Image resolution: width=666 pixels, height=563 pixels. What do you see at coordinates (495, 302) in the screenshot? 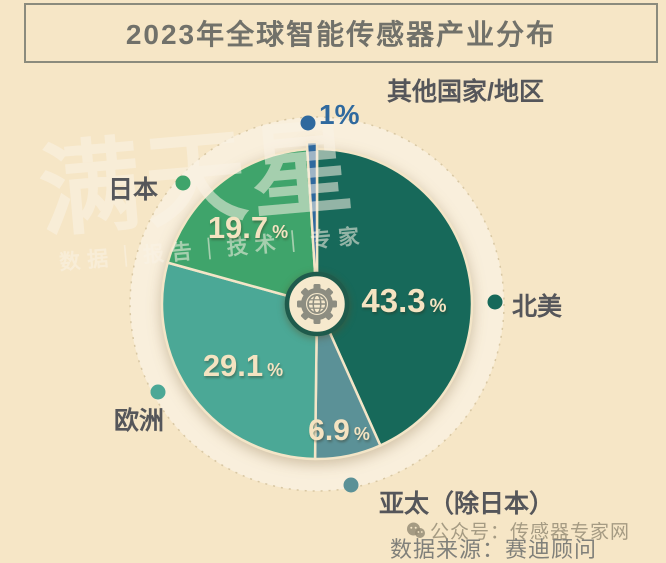
I see `label-dot-north-america` at bounding box center [495, 302].